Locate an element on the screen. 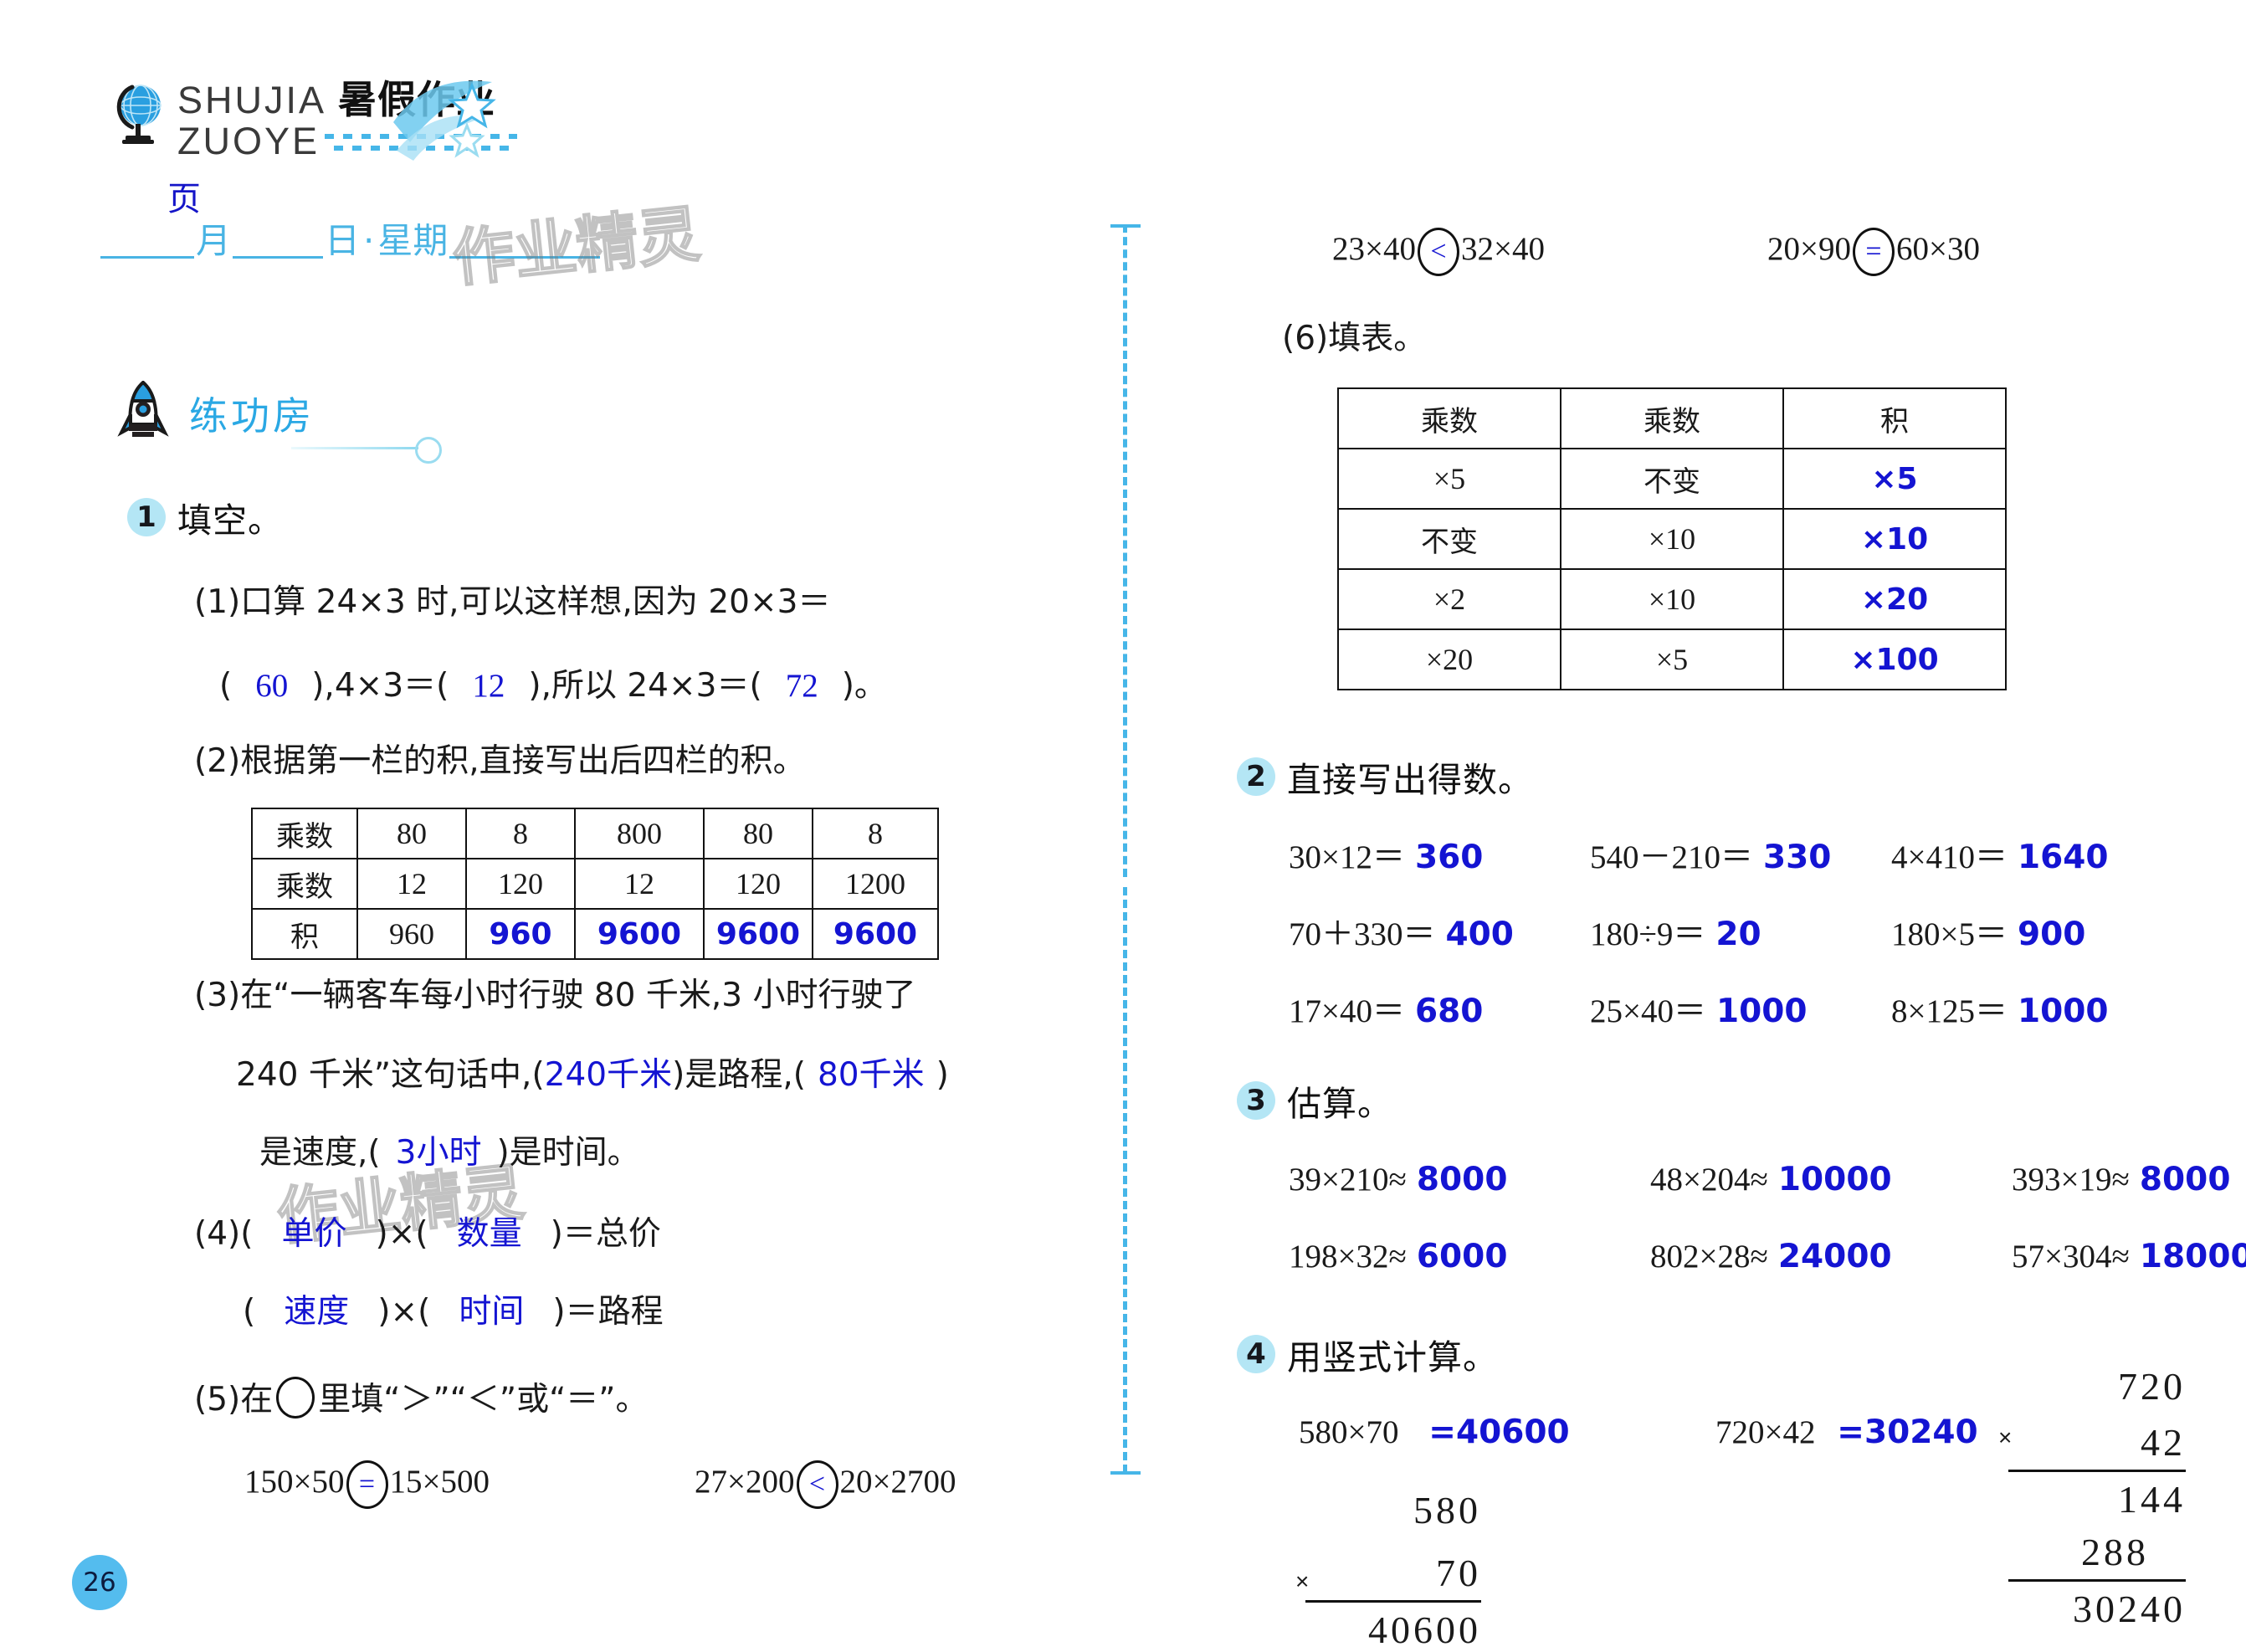 The image size is (2246, 1652). q1-item4-text-f: )＝路程 is located at coordinates (608, 1312).